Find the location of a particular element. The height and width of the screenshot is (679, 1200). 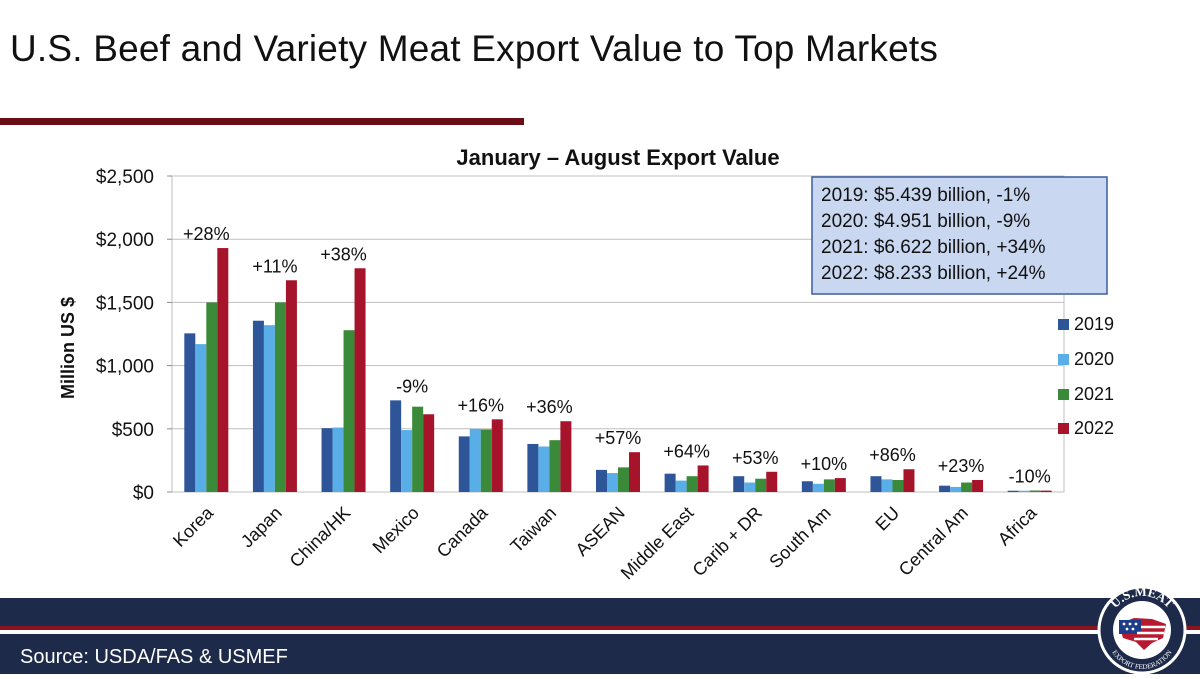

summary-box is located at coordinates (959, 235).